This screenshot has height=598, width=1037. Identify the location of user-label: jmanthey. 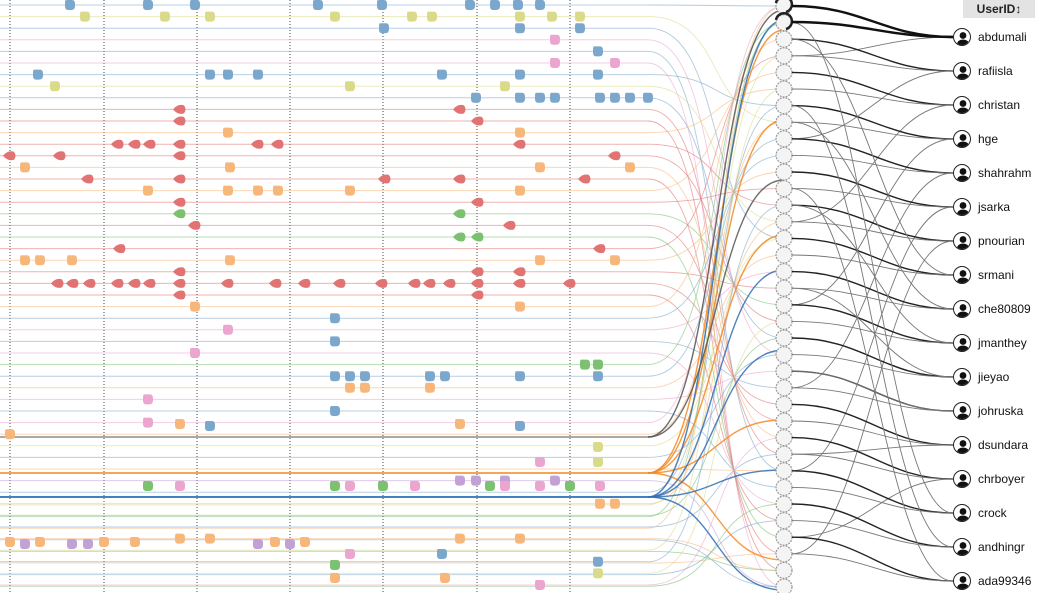
(1002, 343).